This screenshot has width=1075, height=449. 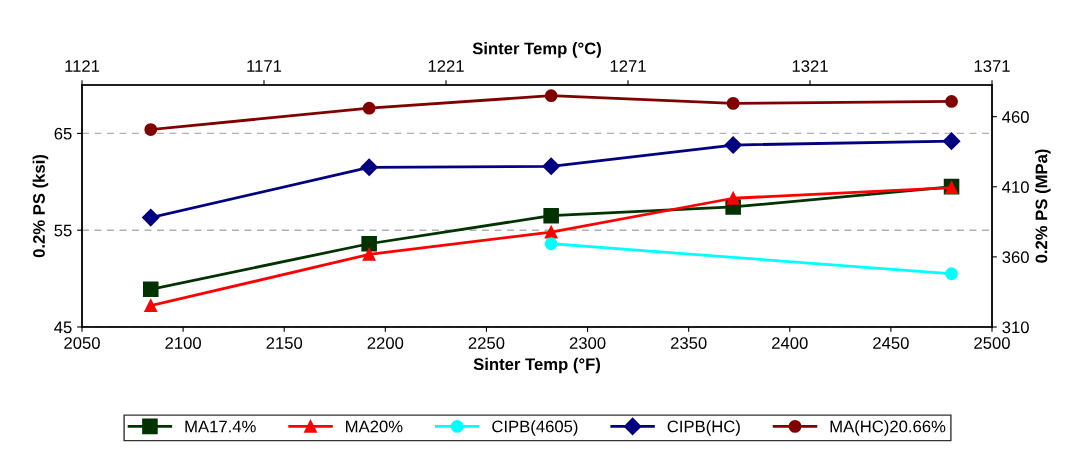 I want to click on y-axis-title: 0.2% PS (ksi), so click(x=40, y=206).